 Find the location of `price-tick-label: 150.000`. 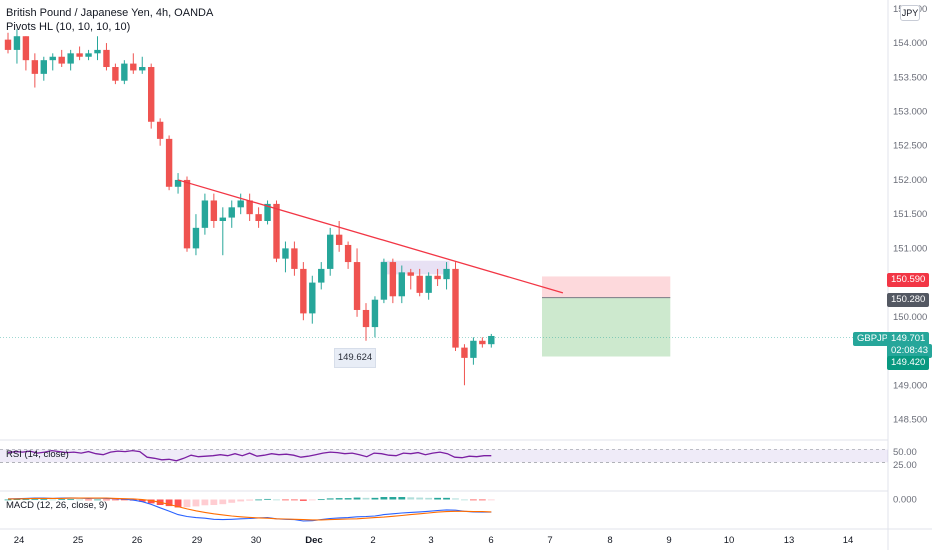

price-tick-label: 150.000 is located at coordinates (910, 317).